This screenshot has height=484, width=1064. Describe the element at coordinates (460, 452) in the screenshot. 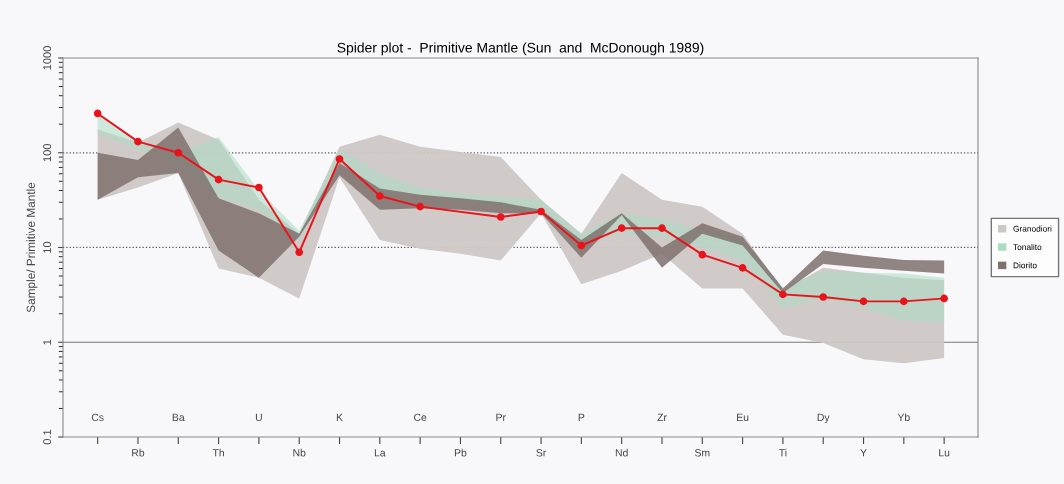

I see `x-tick-label: Pb` at that location.